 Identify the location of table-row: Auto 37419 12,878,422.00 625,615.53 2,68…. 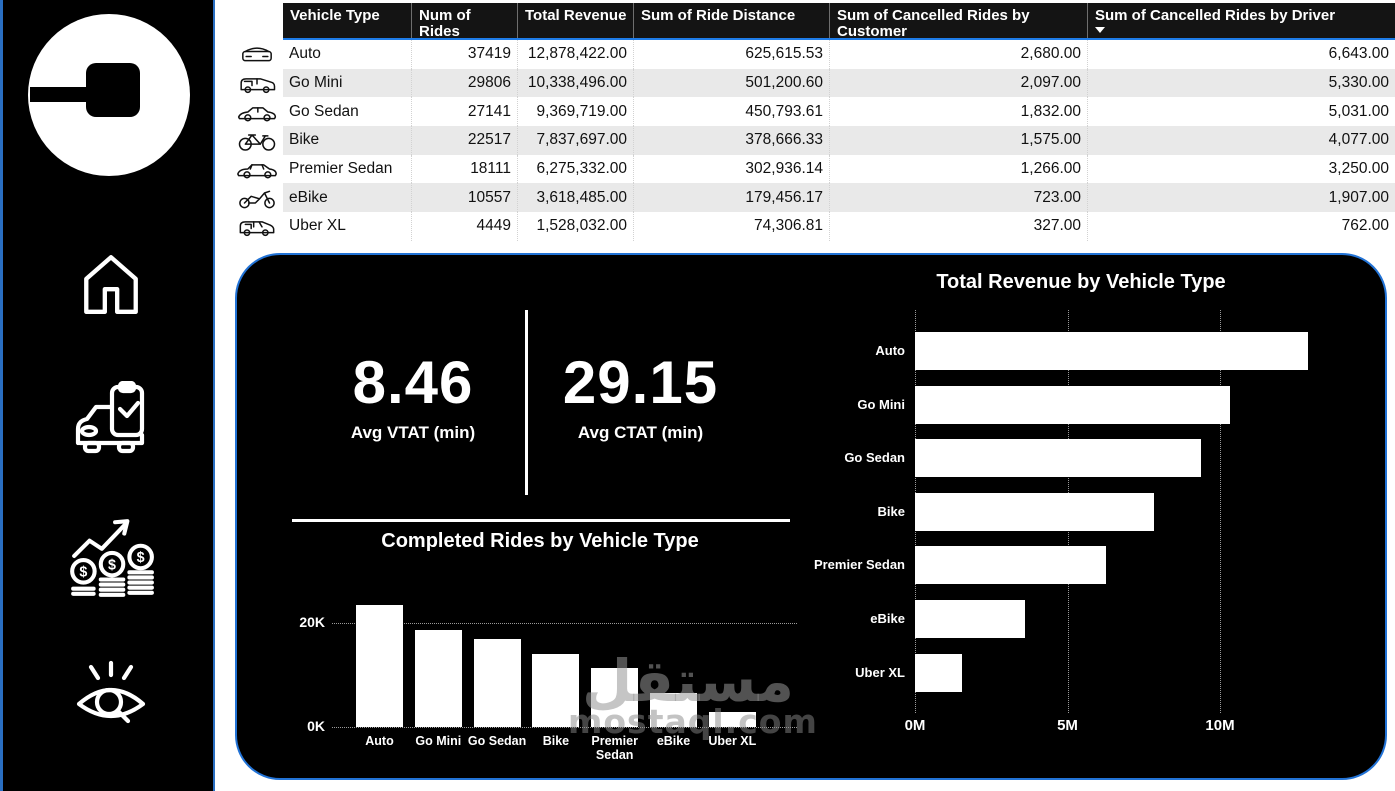
(812, 54).